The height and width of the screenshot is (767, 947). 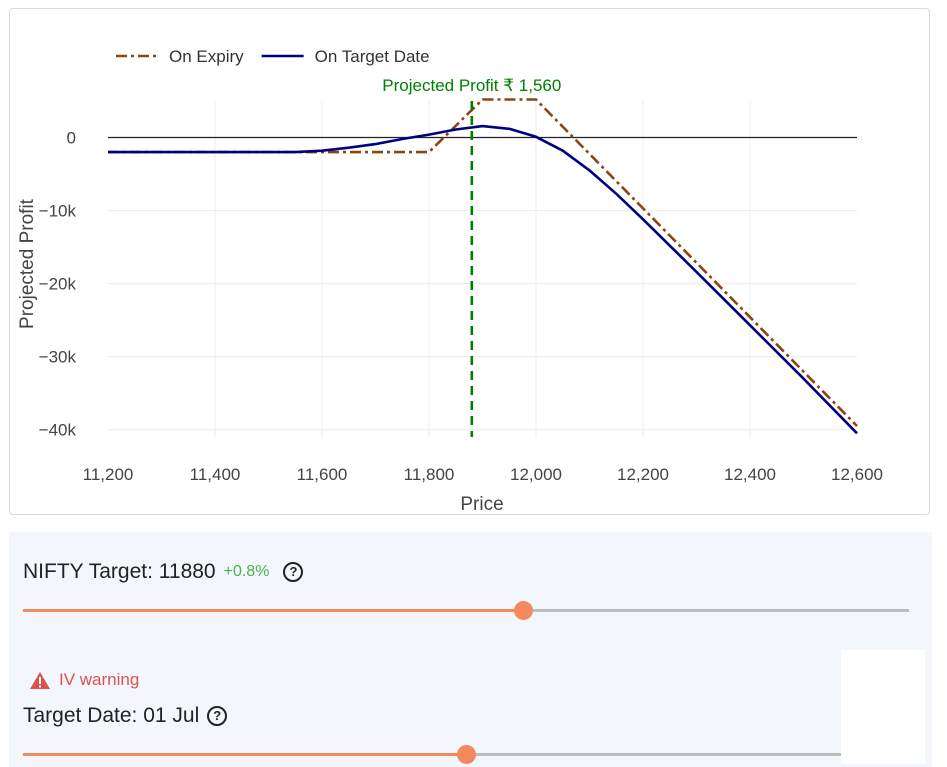 I want to click on target-date-slider-thumb, so click(x=466, y=754).